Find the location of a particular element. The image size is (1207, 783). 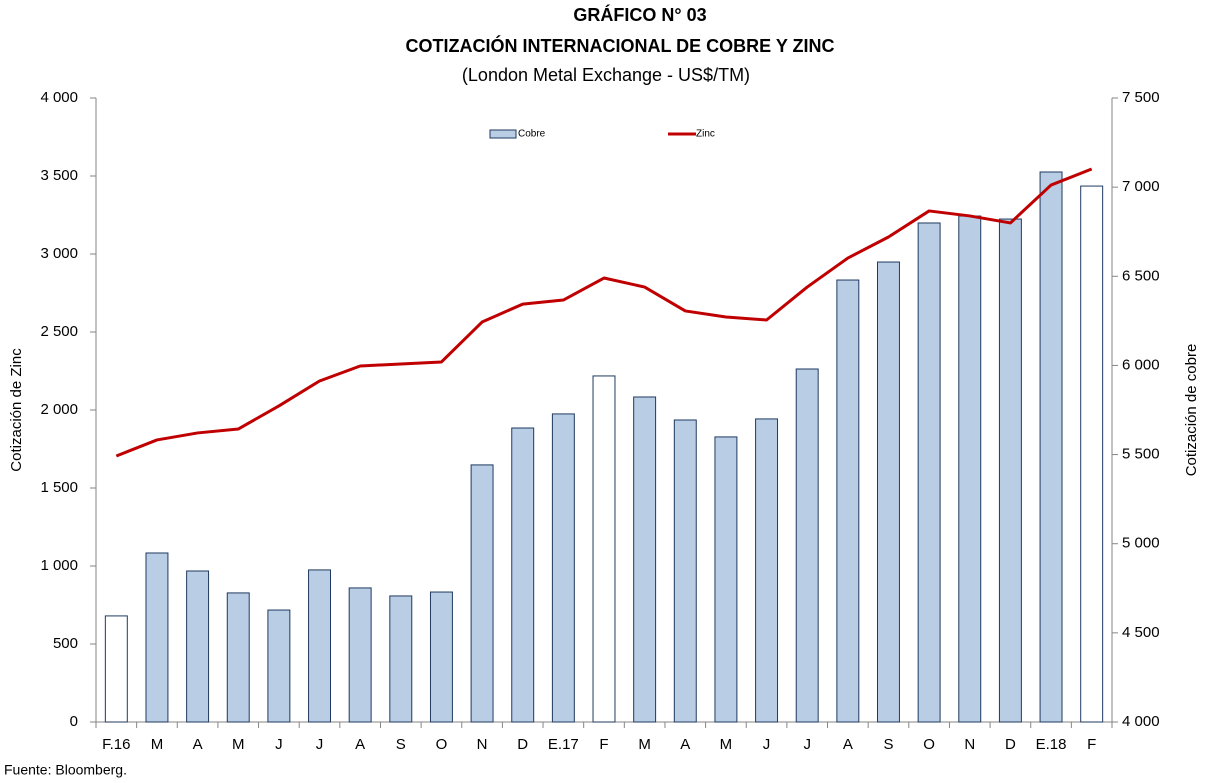

y2-tick-label: 6 500 is located at coordinates (1141, 275).